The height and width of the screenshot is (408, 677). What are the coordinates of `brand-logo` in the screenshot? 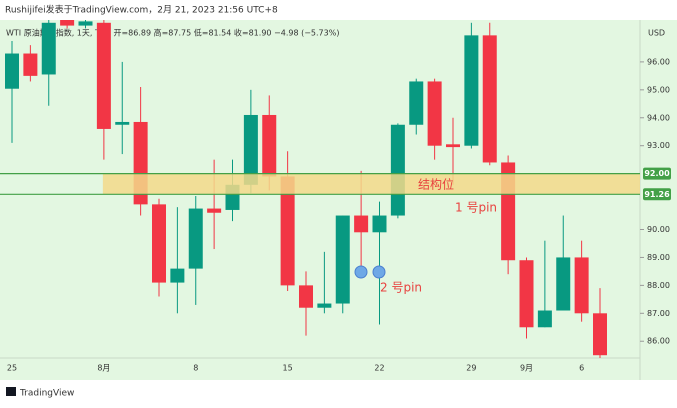 It's located at (11, 391).